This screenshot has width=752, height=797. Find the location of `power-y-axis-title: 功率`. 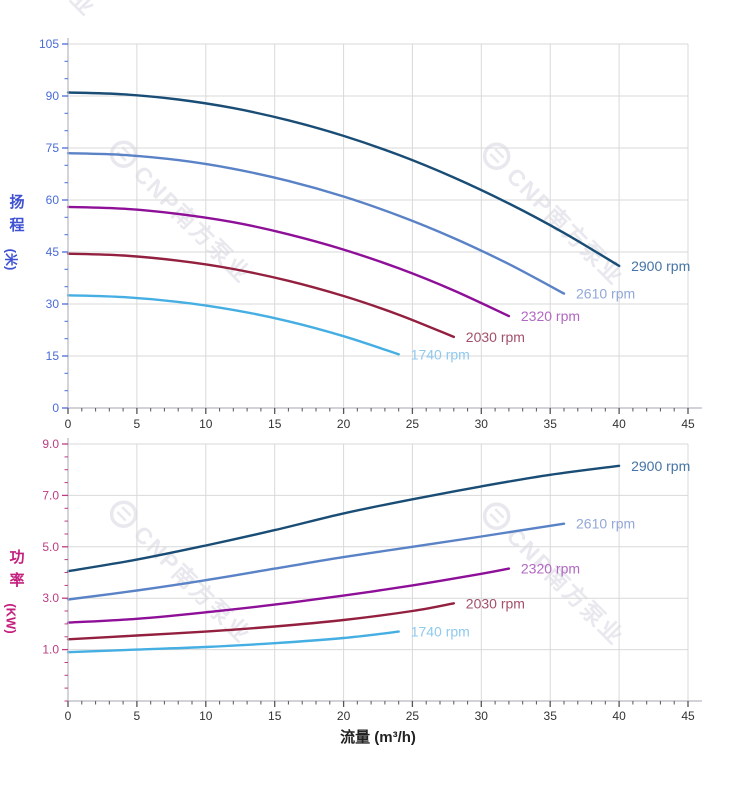

power-y-axis-title: 功率 is located at coordinates (17, 569).